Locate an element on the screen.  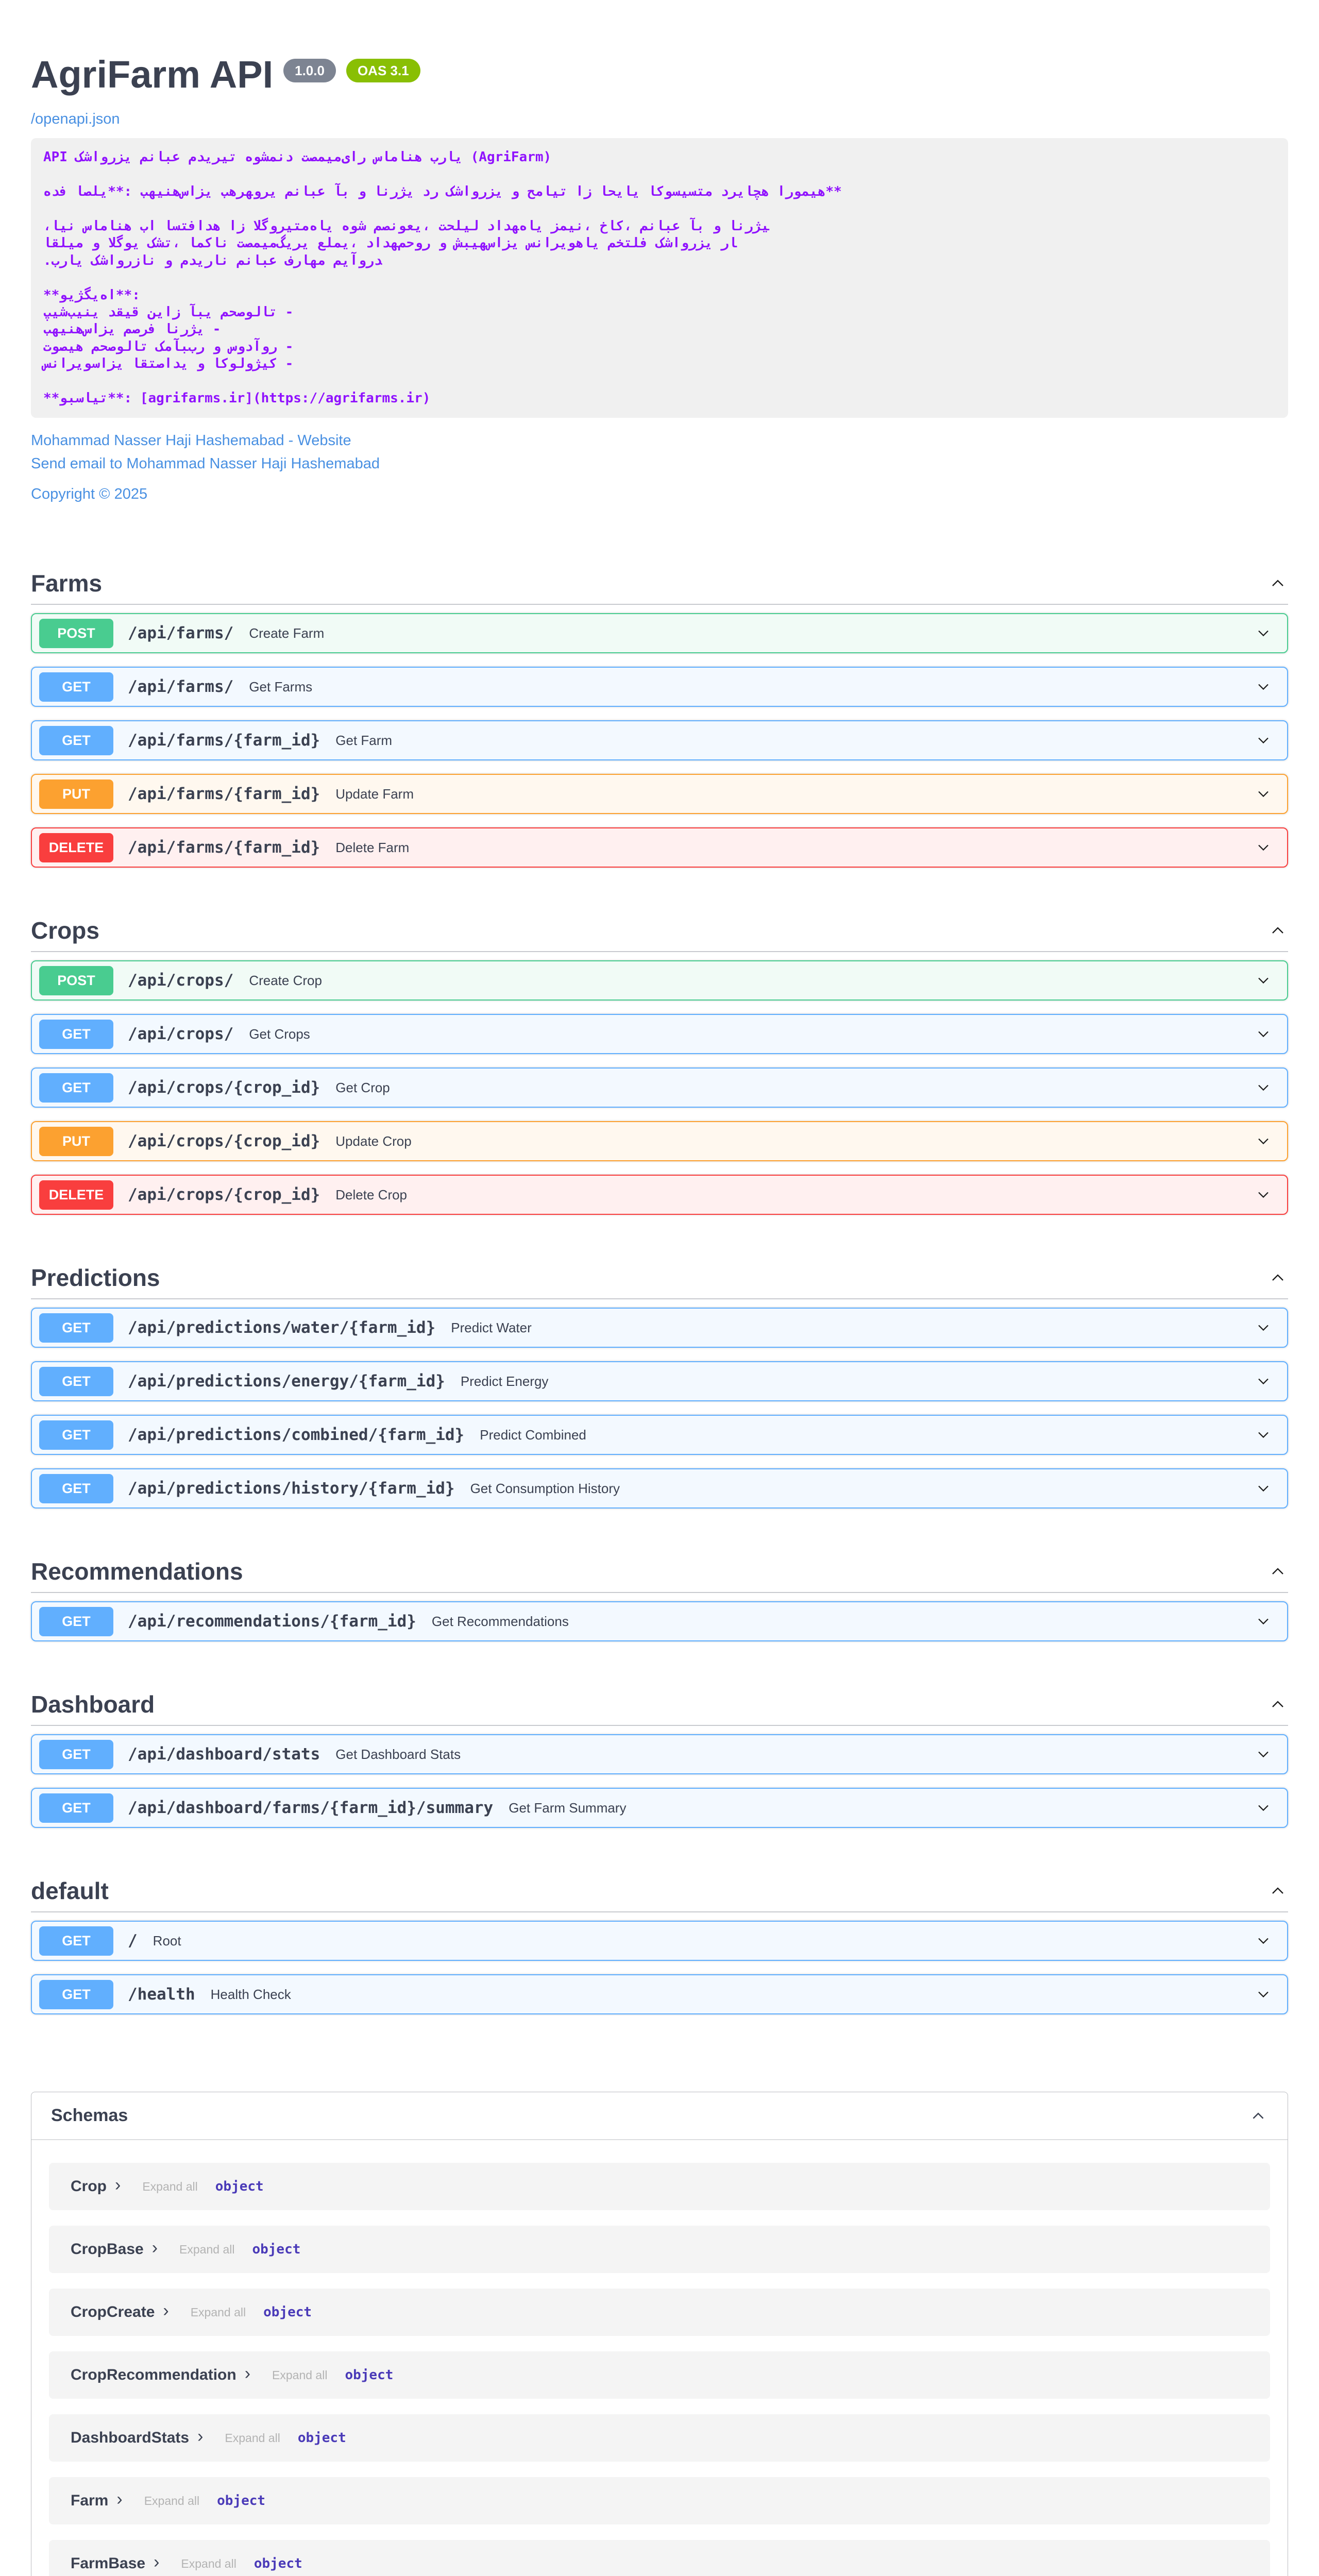
openapi-spec-link: /openapi.json is located at coordinates (75, 119).